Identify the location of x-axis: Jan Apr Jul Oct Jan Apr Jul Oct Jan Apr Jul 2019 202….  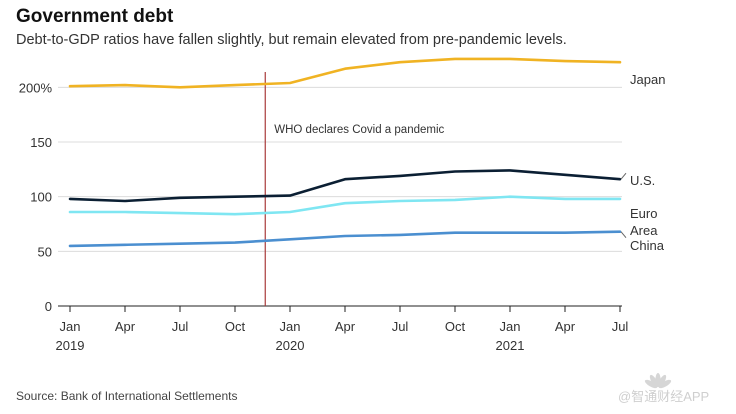
(342, 329).